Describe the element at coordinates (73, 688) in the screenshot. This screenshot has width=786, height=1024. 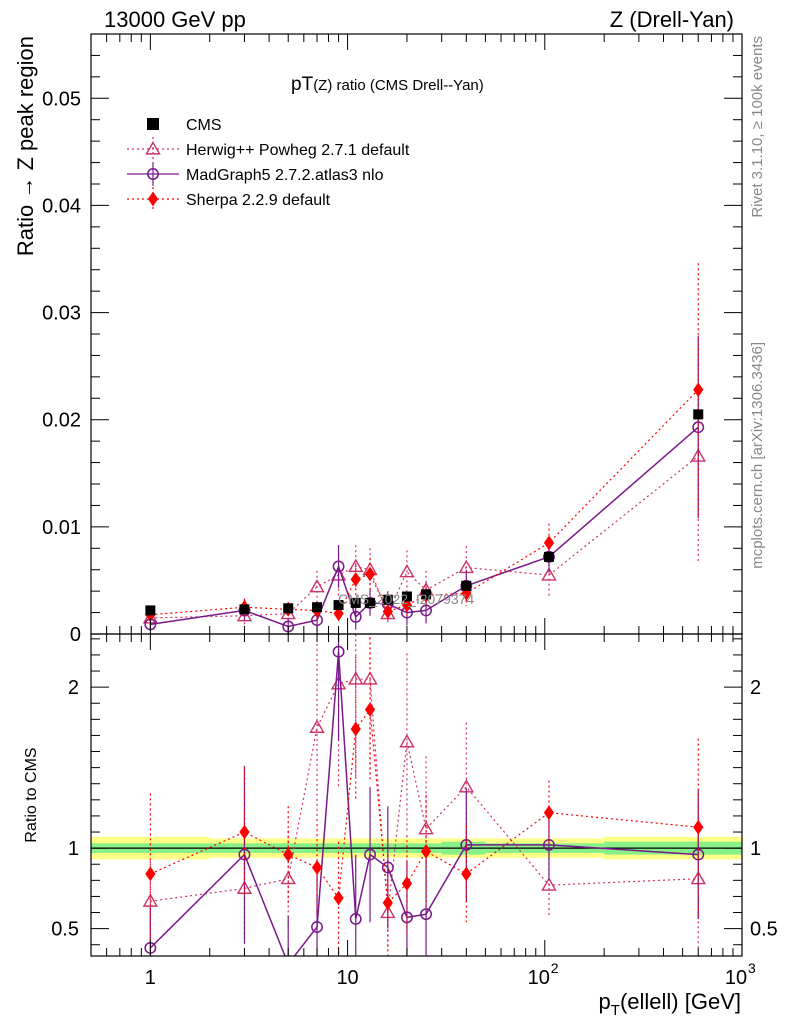
I see `ratio-y-tick-label: 2` at that location.